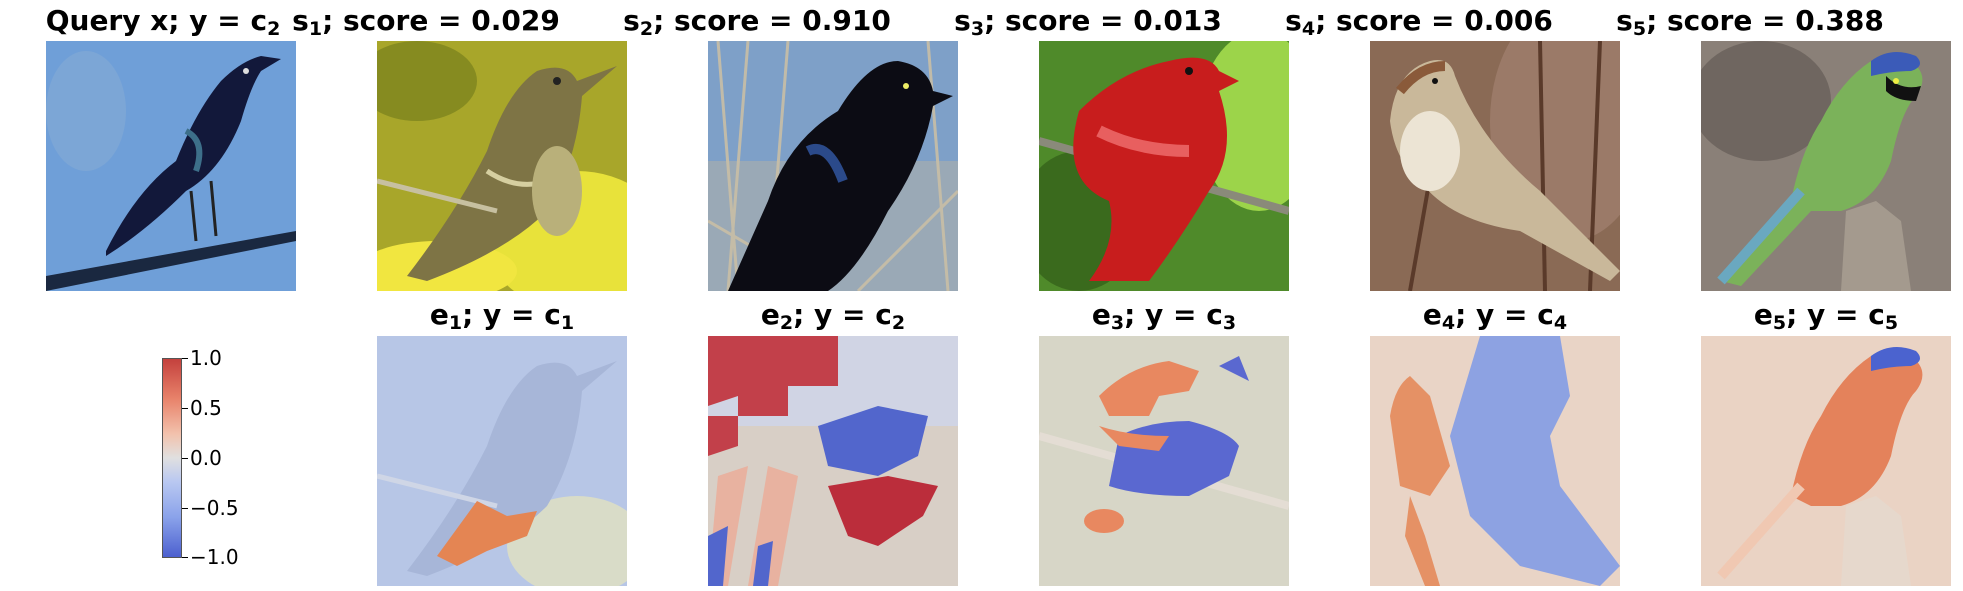 The image size is (1963, 591). I want to click on black-grackle-illustration, so click(833, 166).